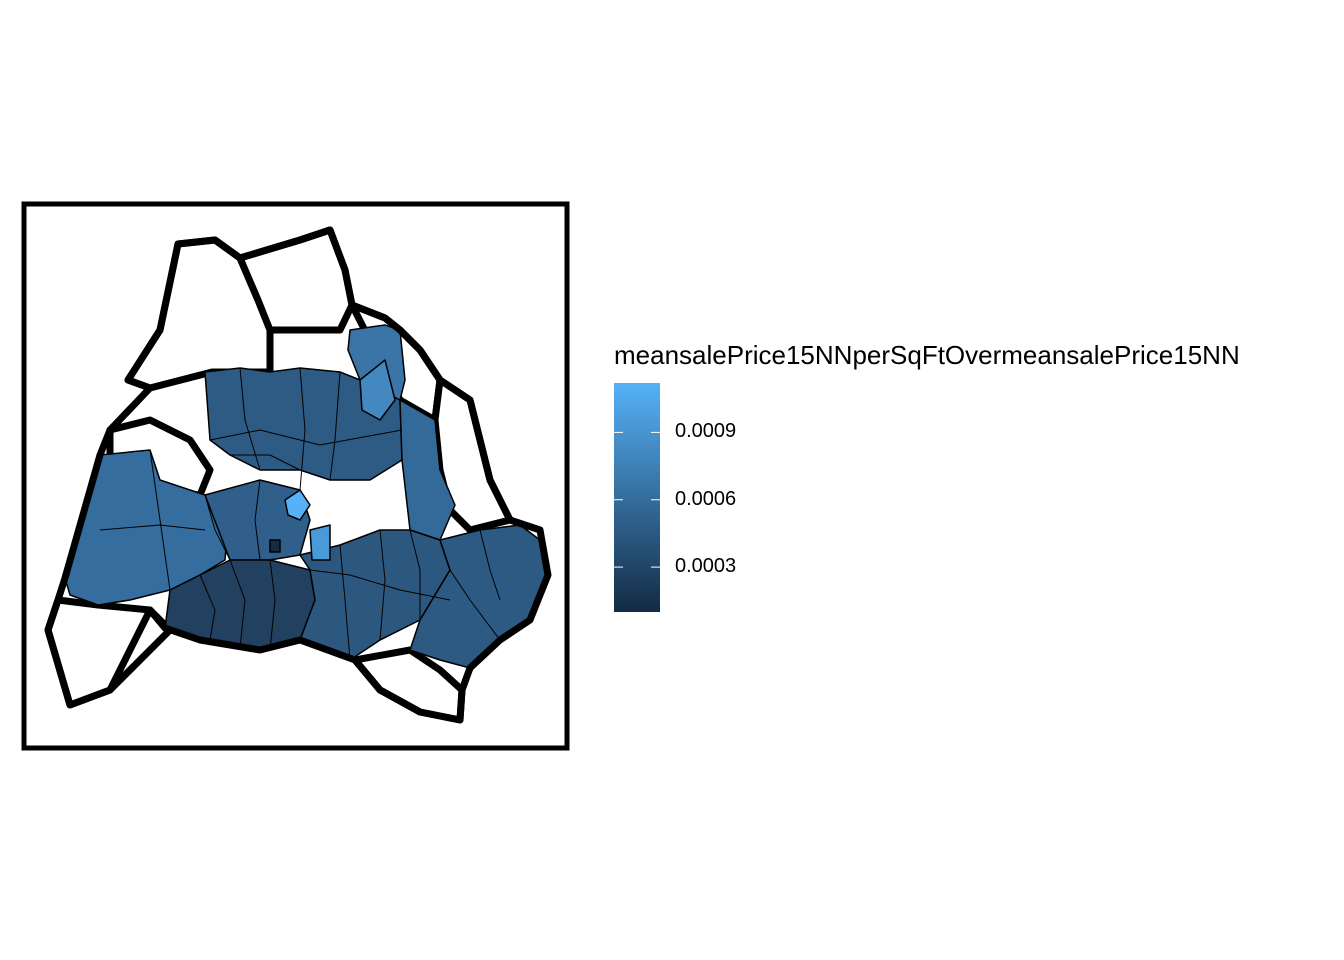 The width and height of the screenshot is (1344, 960). What do you see at coordinates (427, 470) in the screenshot?
I see `tract-east` at bounding box center [427, 470].